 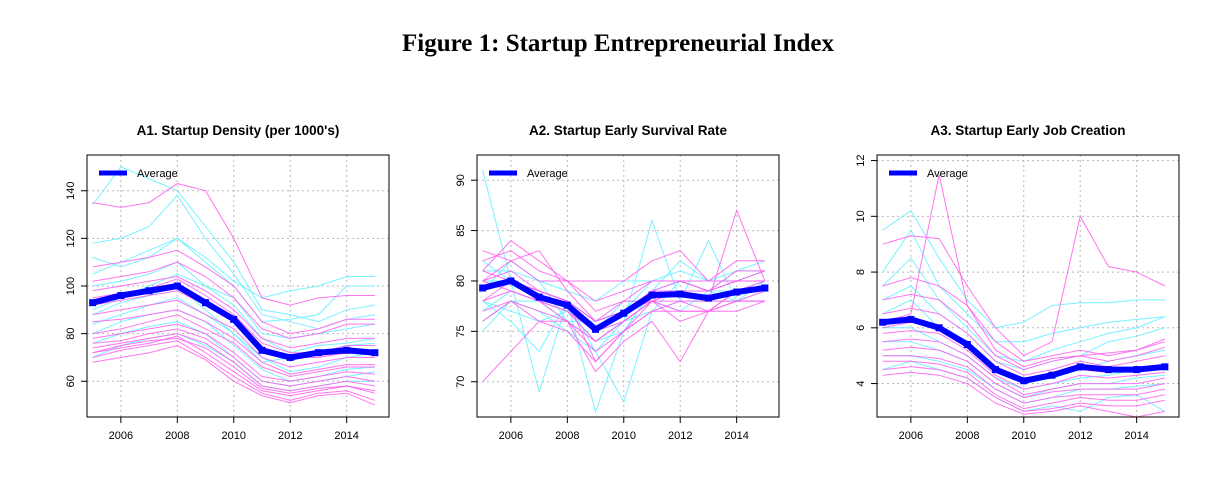 I want to click on y-tick-label: 140, so click(x=71, y=191).